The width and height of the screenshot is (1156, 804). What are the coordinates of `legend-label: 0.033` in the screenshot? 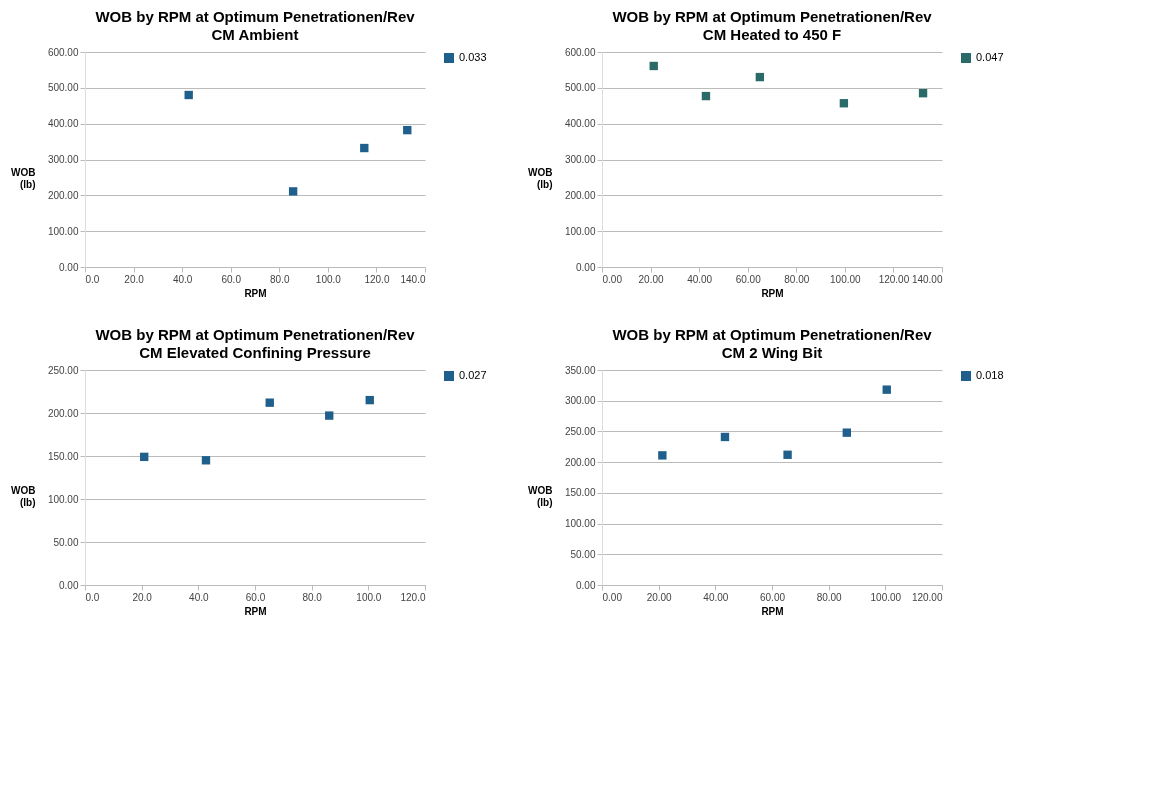 It's located at (473, 57).